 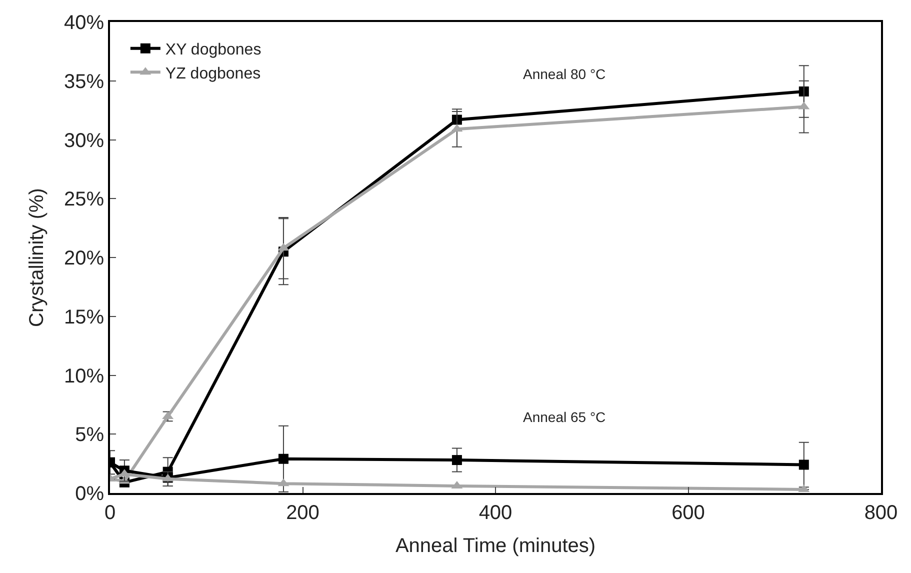 What do you see at coordinates (213, 73) in the screenshot?
I see `legend-label: YZ dogbones` at bounding box center [213, 73].